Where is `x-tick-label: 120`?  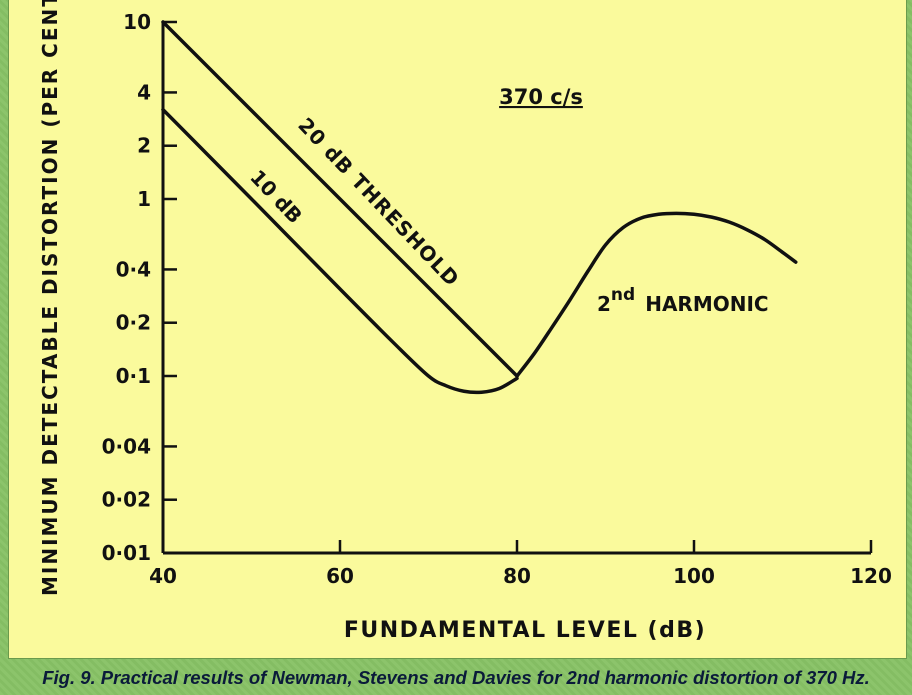
x-tick-label: 120 is located at coordinates (871, 576).